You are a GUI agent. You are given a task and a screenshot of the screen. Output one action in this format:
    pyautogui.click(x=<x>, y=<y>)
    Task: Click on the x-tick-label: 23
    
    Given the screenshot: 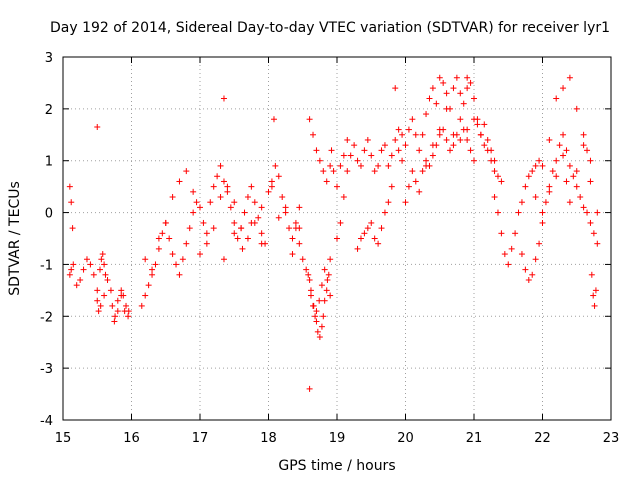 What is the action you would take?
    pyautogui.click(x=611, y=438)
    